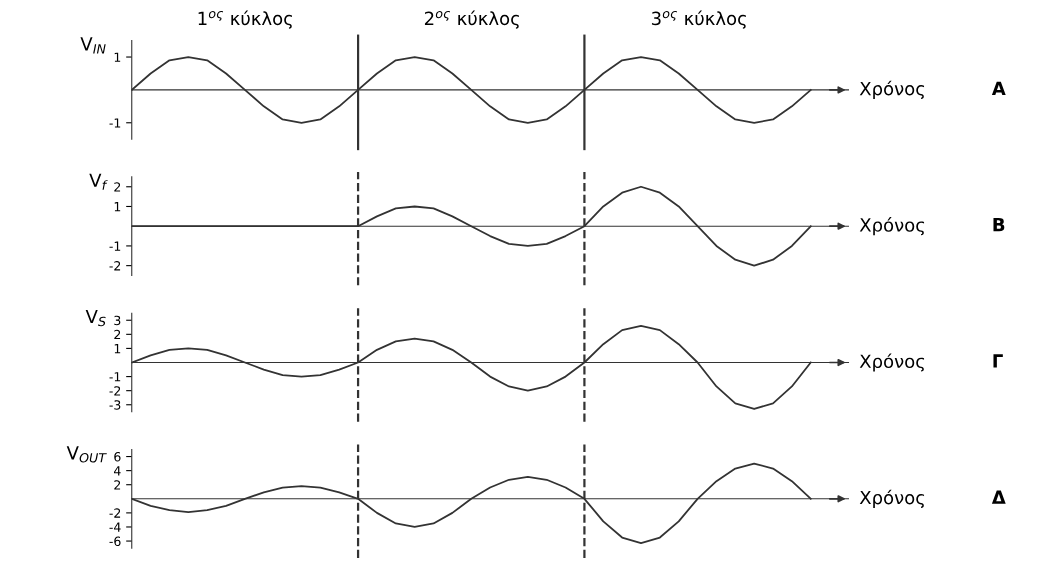 This screenshot has height=580, width=1054. Describe the element at coordinates (471, 19) in the screenshot. I see `text: 2$^{ος}$ κύκλος` at that location.